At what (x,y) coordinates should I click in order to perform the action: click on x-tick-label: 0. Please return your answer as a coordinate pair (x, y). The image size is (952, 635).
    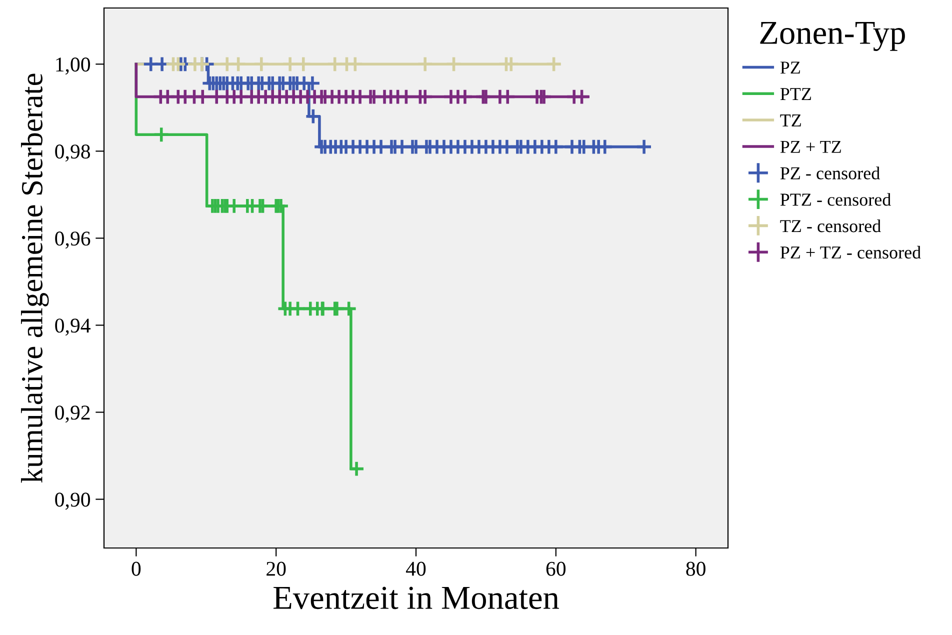
    Looking at the image, I should click on (136, 569).